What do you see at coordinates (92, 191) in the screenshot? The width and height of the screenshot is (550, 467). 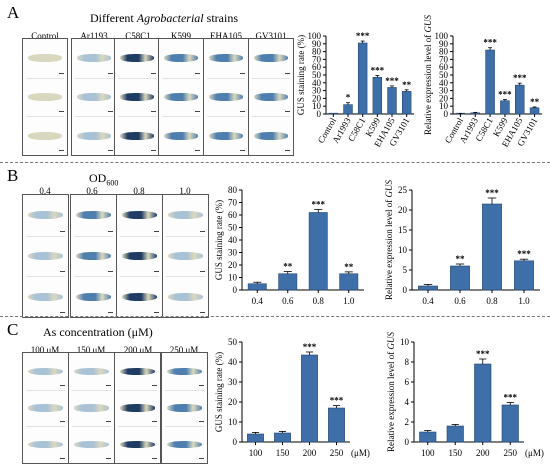 I see `strip-label: 0.6` at bounding box center [92, 191].